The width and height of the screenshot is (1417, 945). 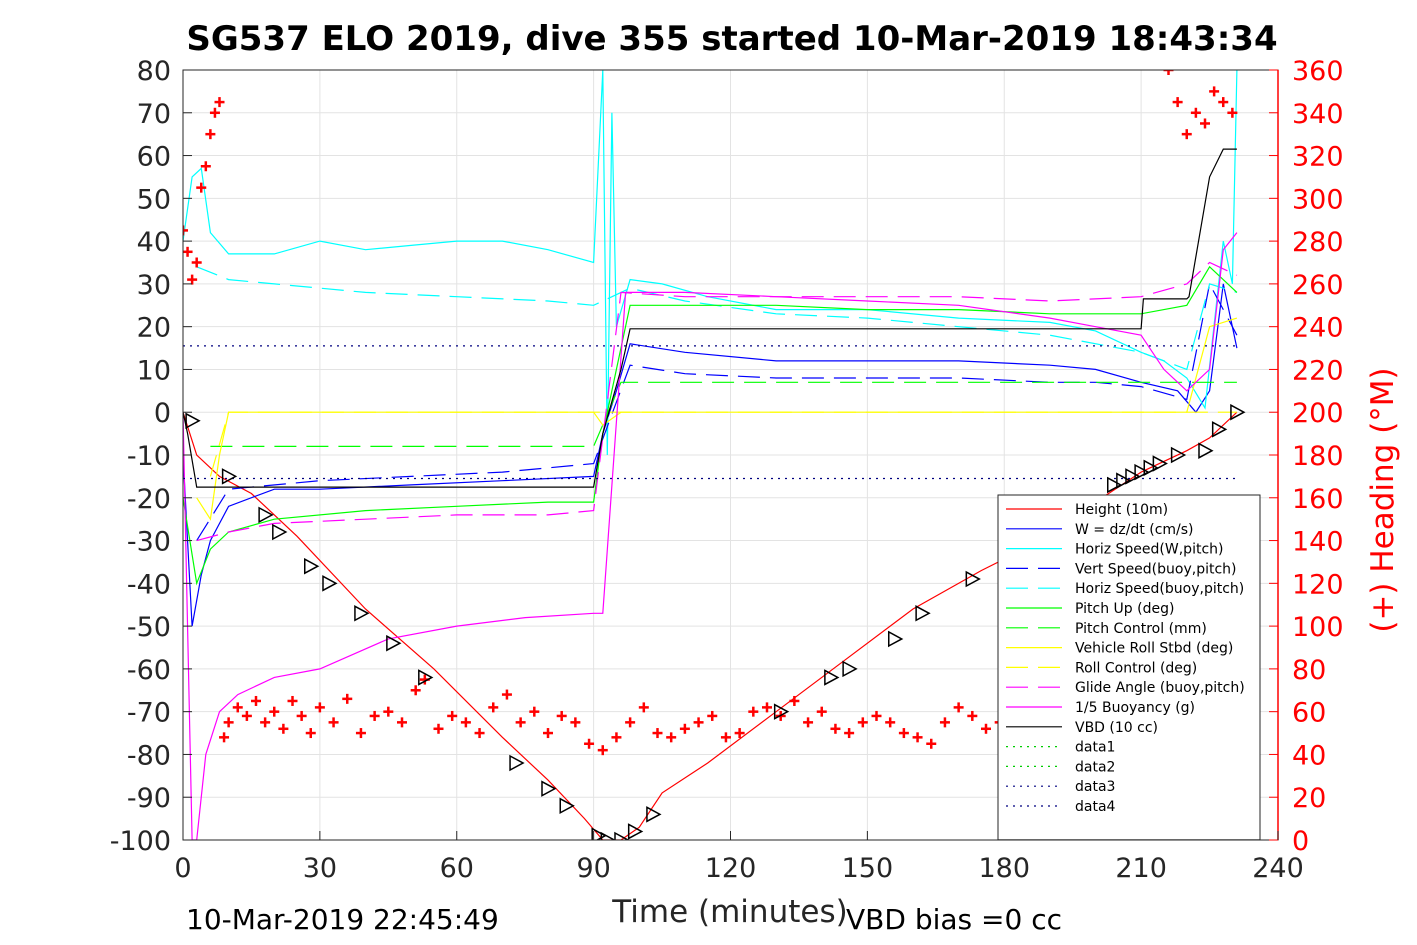 What do you see at coordinates (149, 542) in the screenshot?
I see `y-left-tick-label: -30` at bounding box center [149, 542].